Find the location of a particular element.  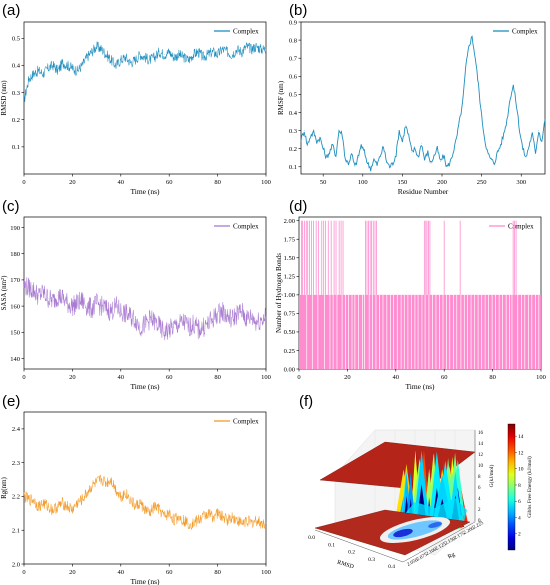

z-axis-label: G(kJ/mol) is located at coordinates (491, 476).